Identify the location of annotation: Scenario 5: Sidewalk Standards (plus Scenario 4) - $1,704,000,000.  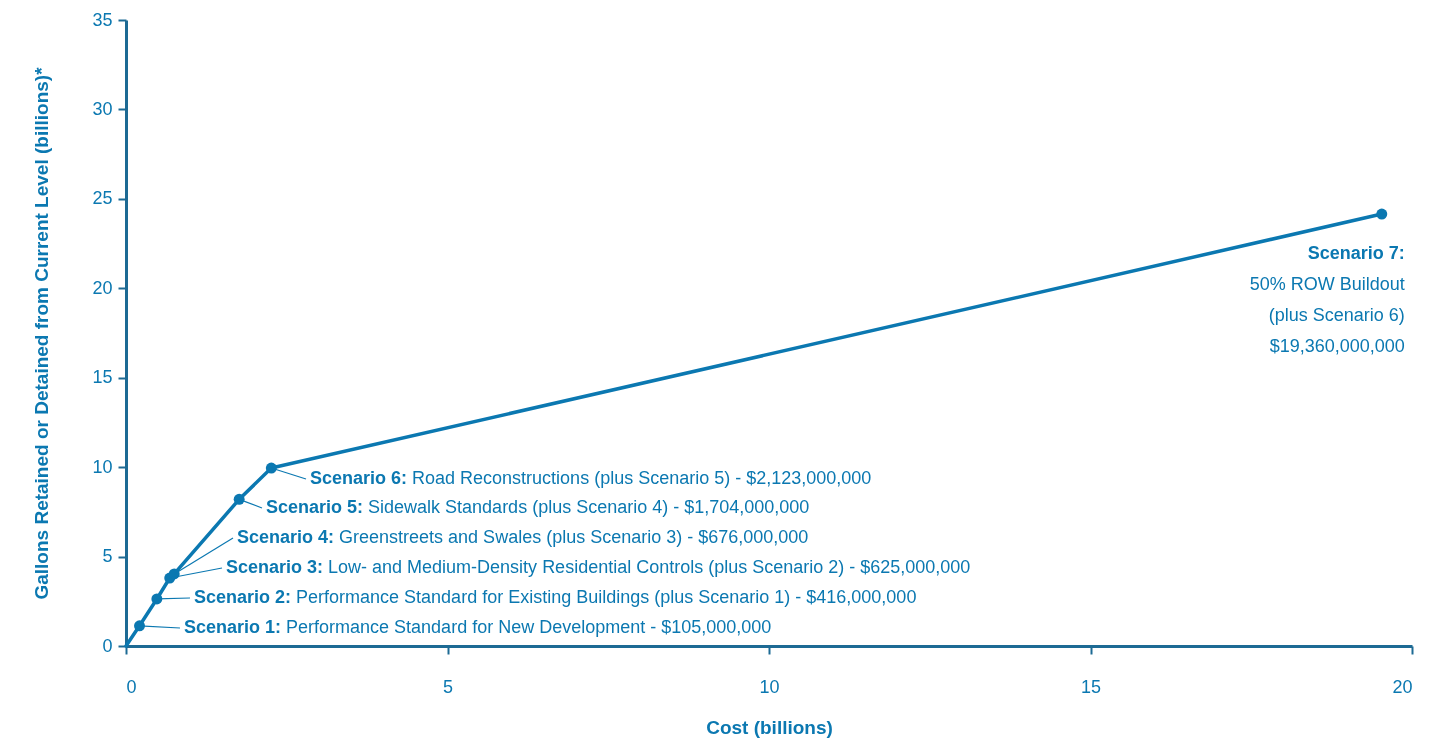
(538, 507).